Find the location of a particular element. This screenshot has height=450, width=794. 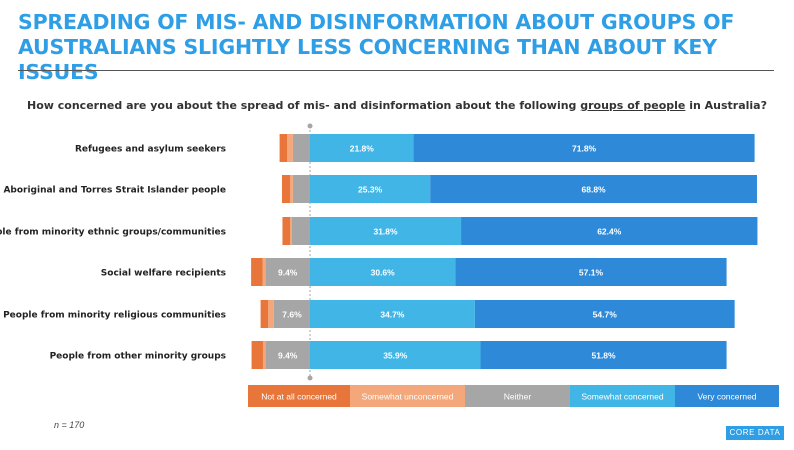

sample-size-note: n = 170 is located at coordinates (69, 425).